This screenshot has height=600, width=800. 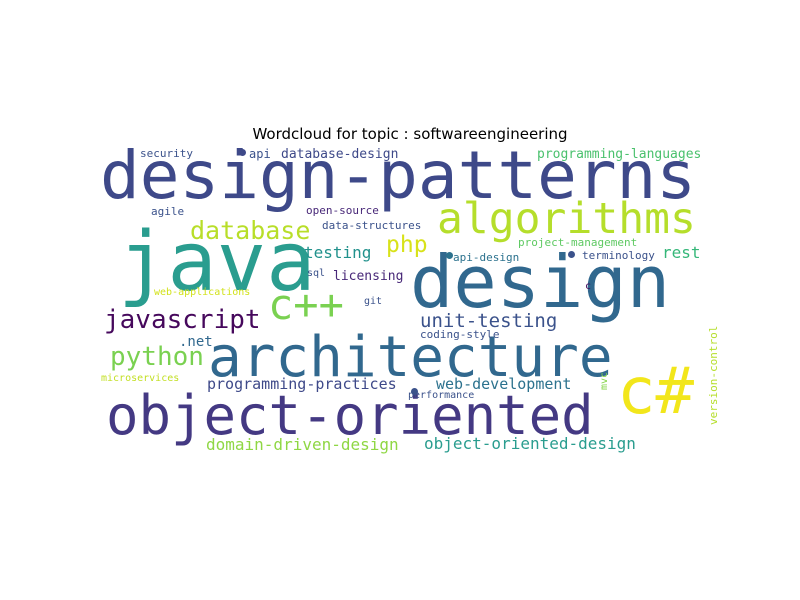 What do you see at coordinates (398, 175) in the screenshot?
I see `word-design-patterns: design-patterns` at bounding box center [398, 175].